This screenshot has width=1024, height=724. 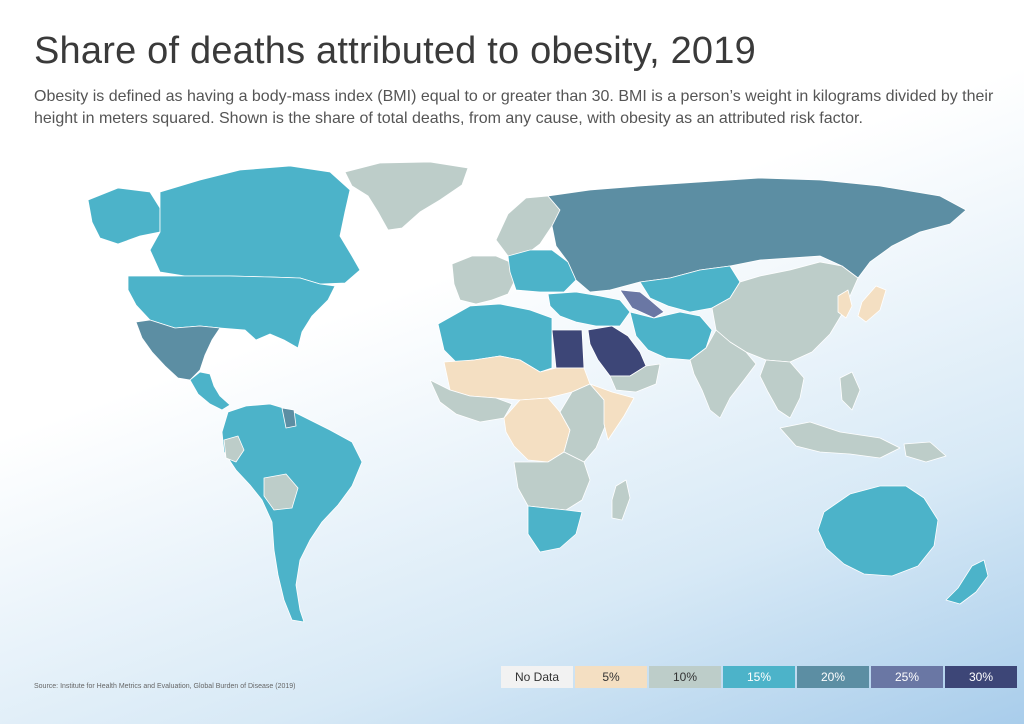 I want to click on region-korea, so click(x=845, y=304).